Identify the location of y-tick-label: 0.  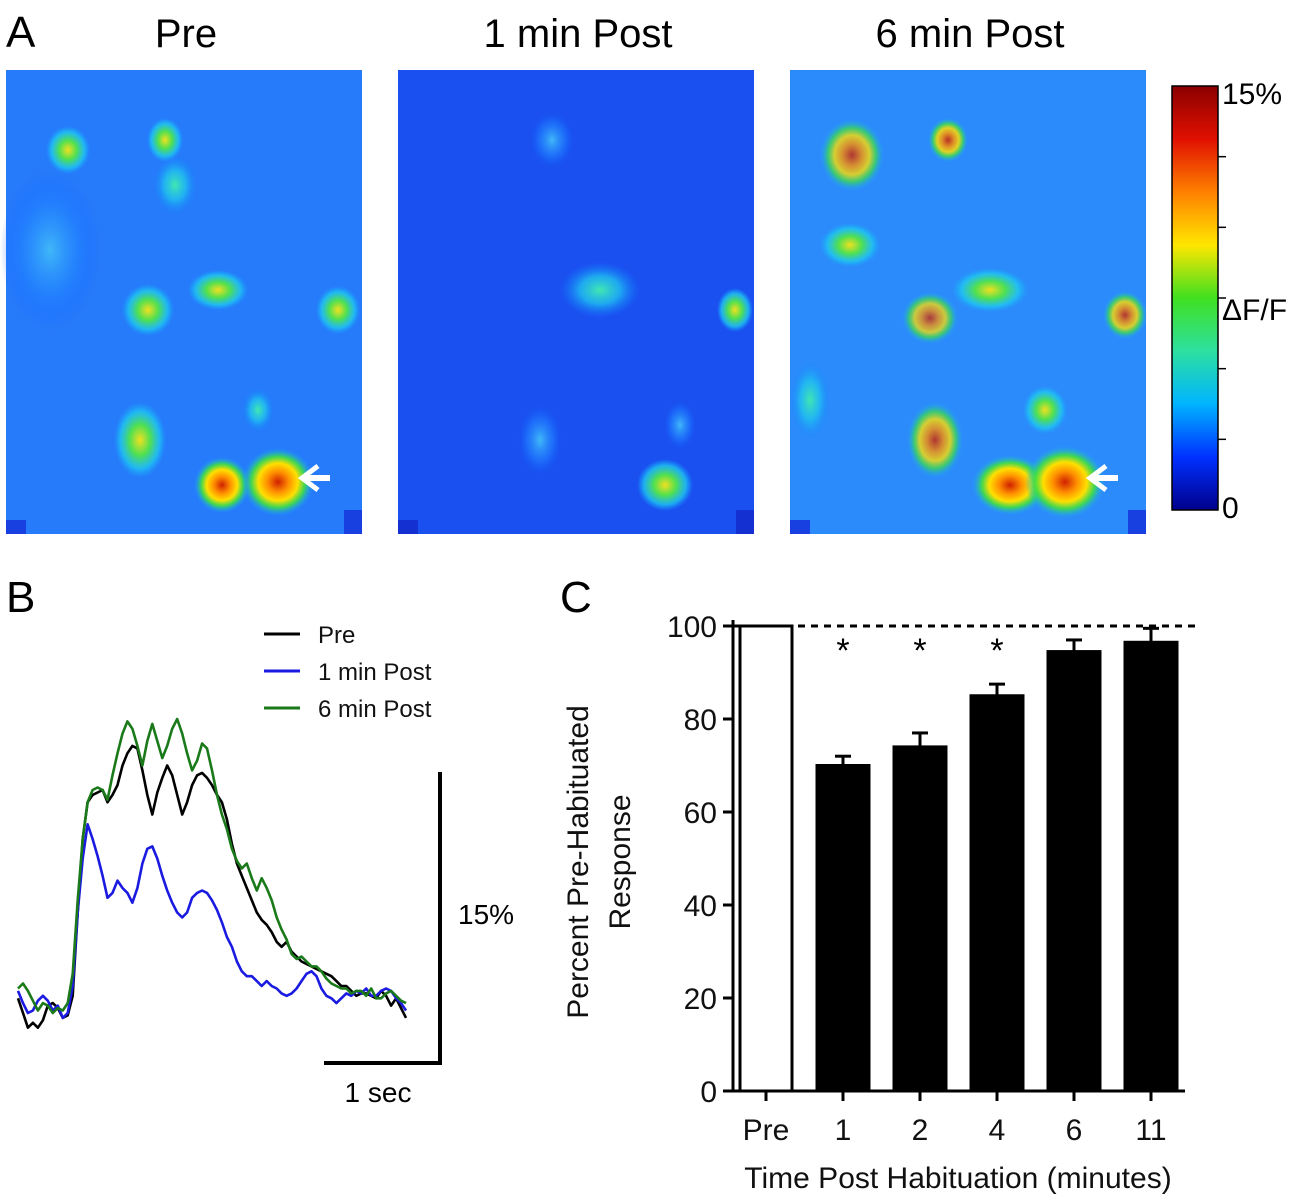
(708, 1092).